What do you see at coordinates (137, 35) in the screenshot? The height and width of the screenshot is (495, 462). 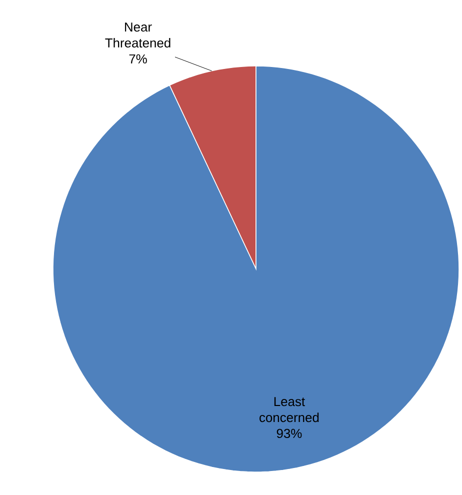 I see `slice-label: Near Threatened` at bounding box center [137, 35].